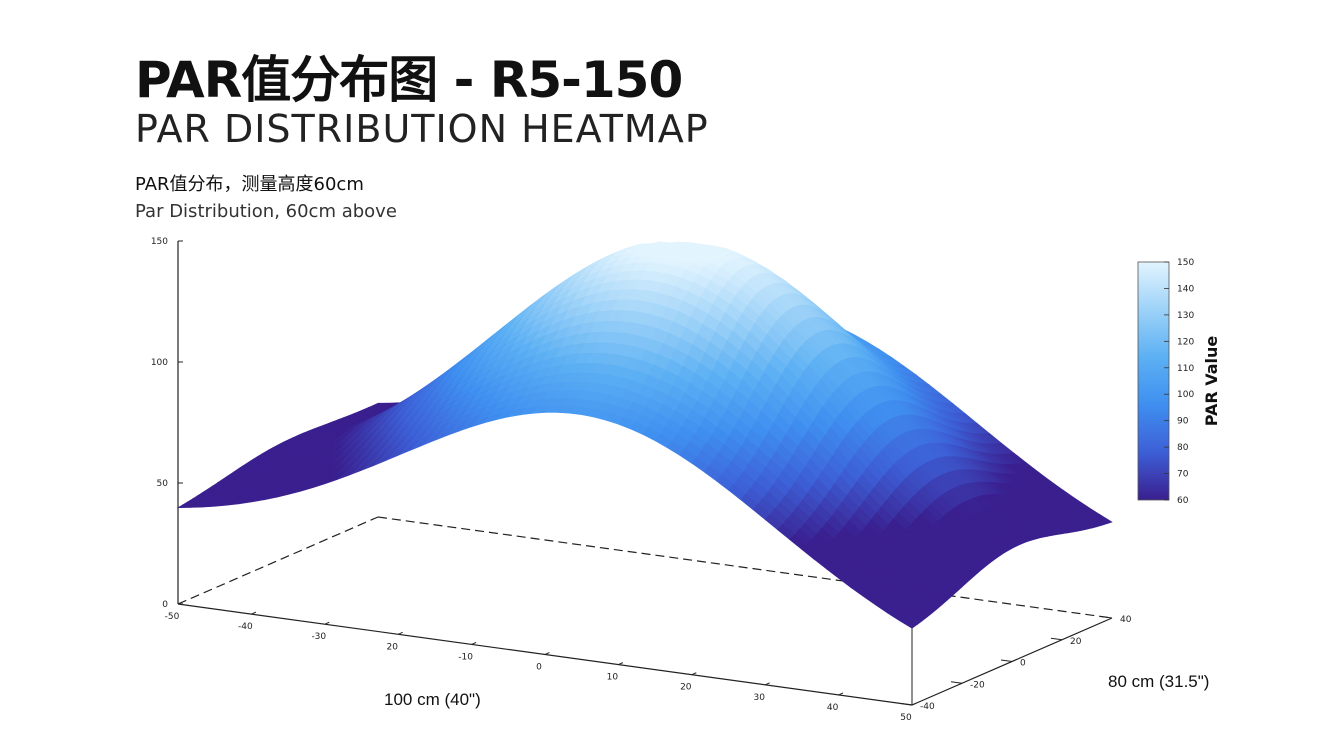 Image resolution: width=1337 pixels, height=751 pixels. What do you see at coordinates (163, 484) in the screenshot?
I see `z-tick-label: 50` at bounding box center [163, 484].